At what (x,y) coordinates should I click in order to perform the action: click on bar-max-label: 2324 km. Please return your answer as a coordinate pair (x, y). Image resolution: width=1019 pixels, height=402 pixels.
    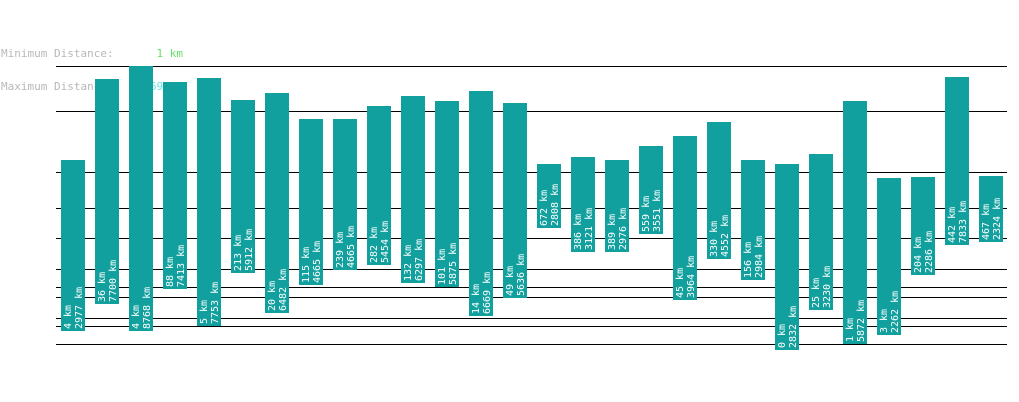
    Looking at the image, I should click on (997, 219).